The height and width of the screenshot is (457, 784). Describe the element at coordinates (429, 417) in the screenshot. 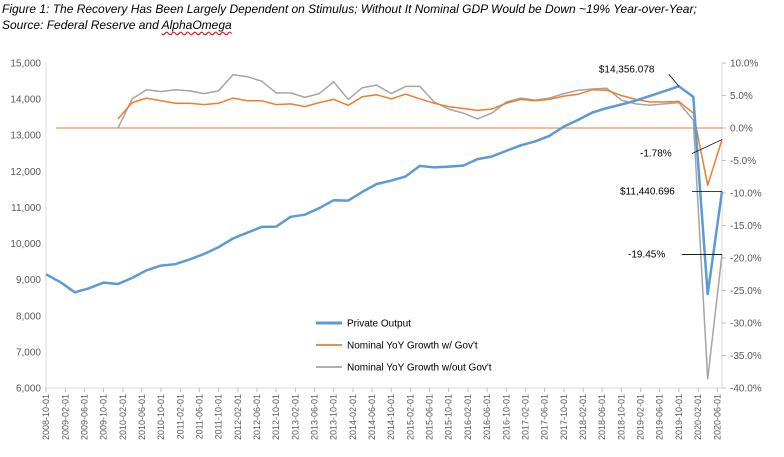

I see `x-tick-label: 2015-06-01` at that location.